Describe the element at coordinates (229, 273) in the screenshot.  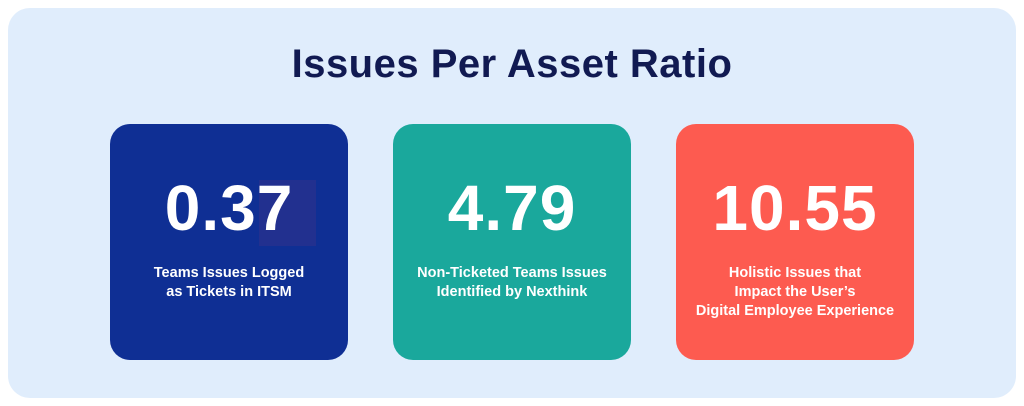
I see `label-line: Teams Issues Logged` at that location.